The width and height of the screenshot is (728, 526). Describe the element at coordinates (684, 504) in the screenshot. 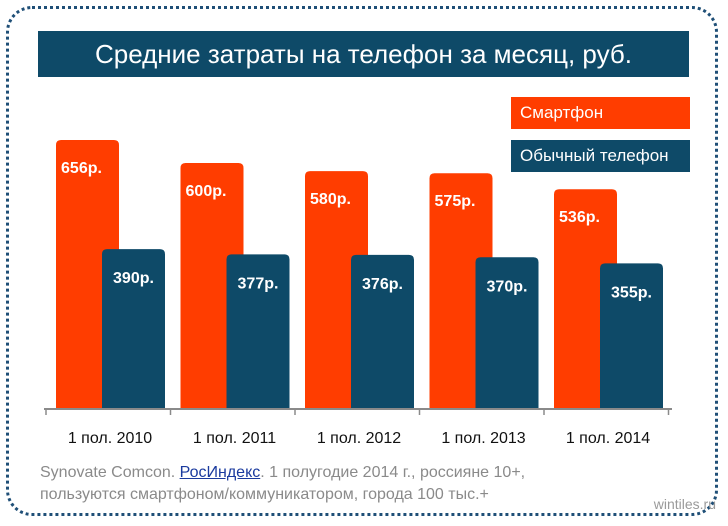

I see `watermark: wintiles.ru` at that location.